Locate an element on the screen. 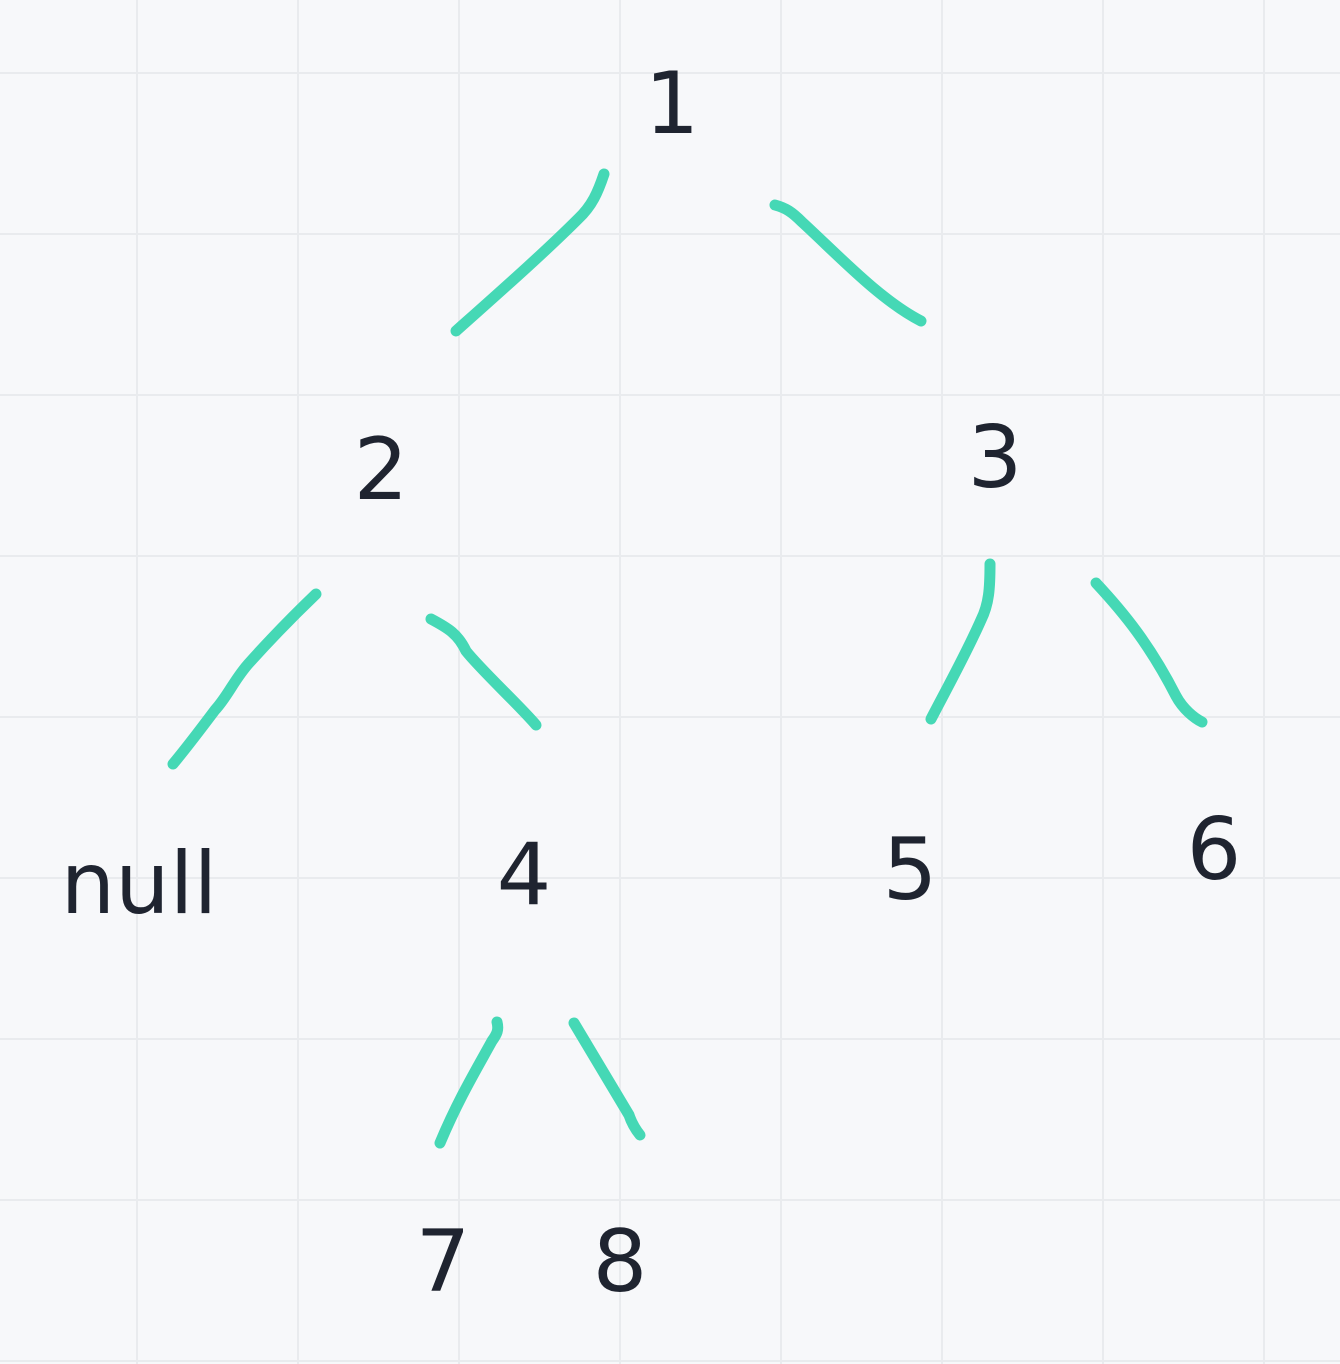 The image size is (1340, 1364). tree-node-3: 3 is located at coordinates (995, 458).